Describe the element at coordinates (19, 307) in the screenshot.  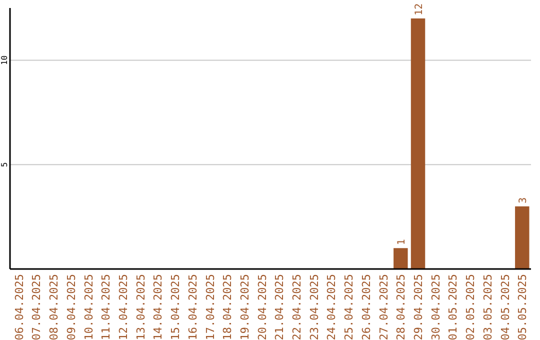
I see `x-tick-label: 06.04.2025` at that location.